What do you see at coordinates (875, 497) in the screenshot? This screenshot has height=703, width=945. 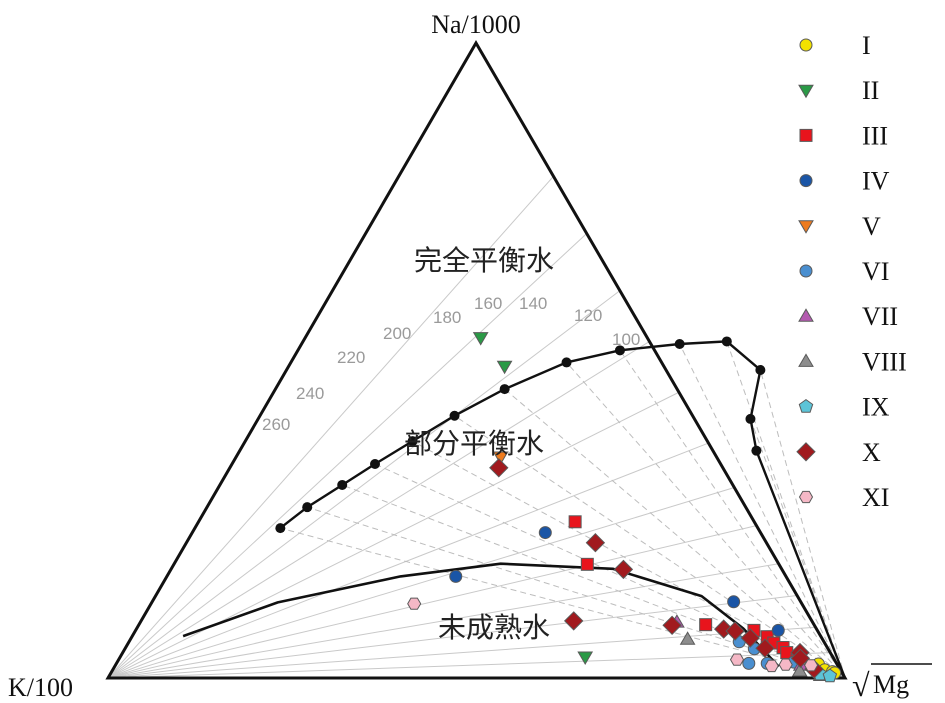 I see `legend-label: XI` at bounding box center [875, 497].